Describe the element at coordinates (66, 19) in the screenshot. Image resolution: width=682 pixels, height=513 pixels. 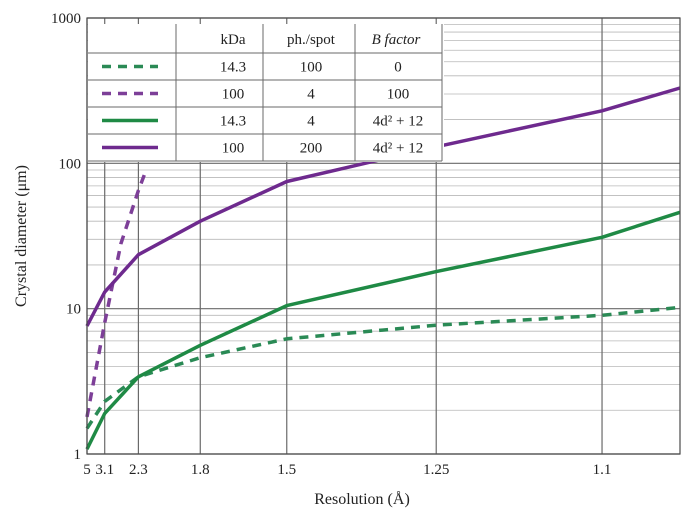
I see `y-tick-label: 1000` at that location.